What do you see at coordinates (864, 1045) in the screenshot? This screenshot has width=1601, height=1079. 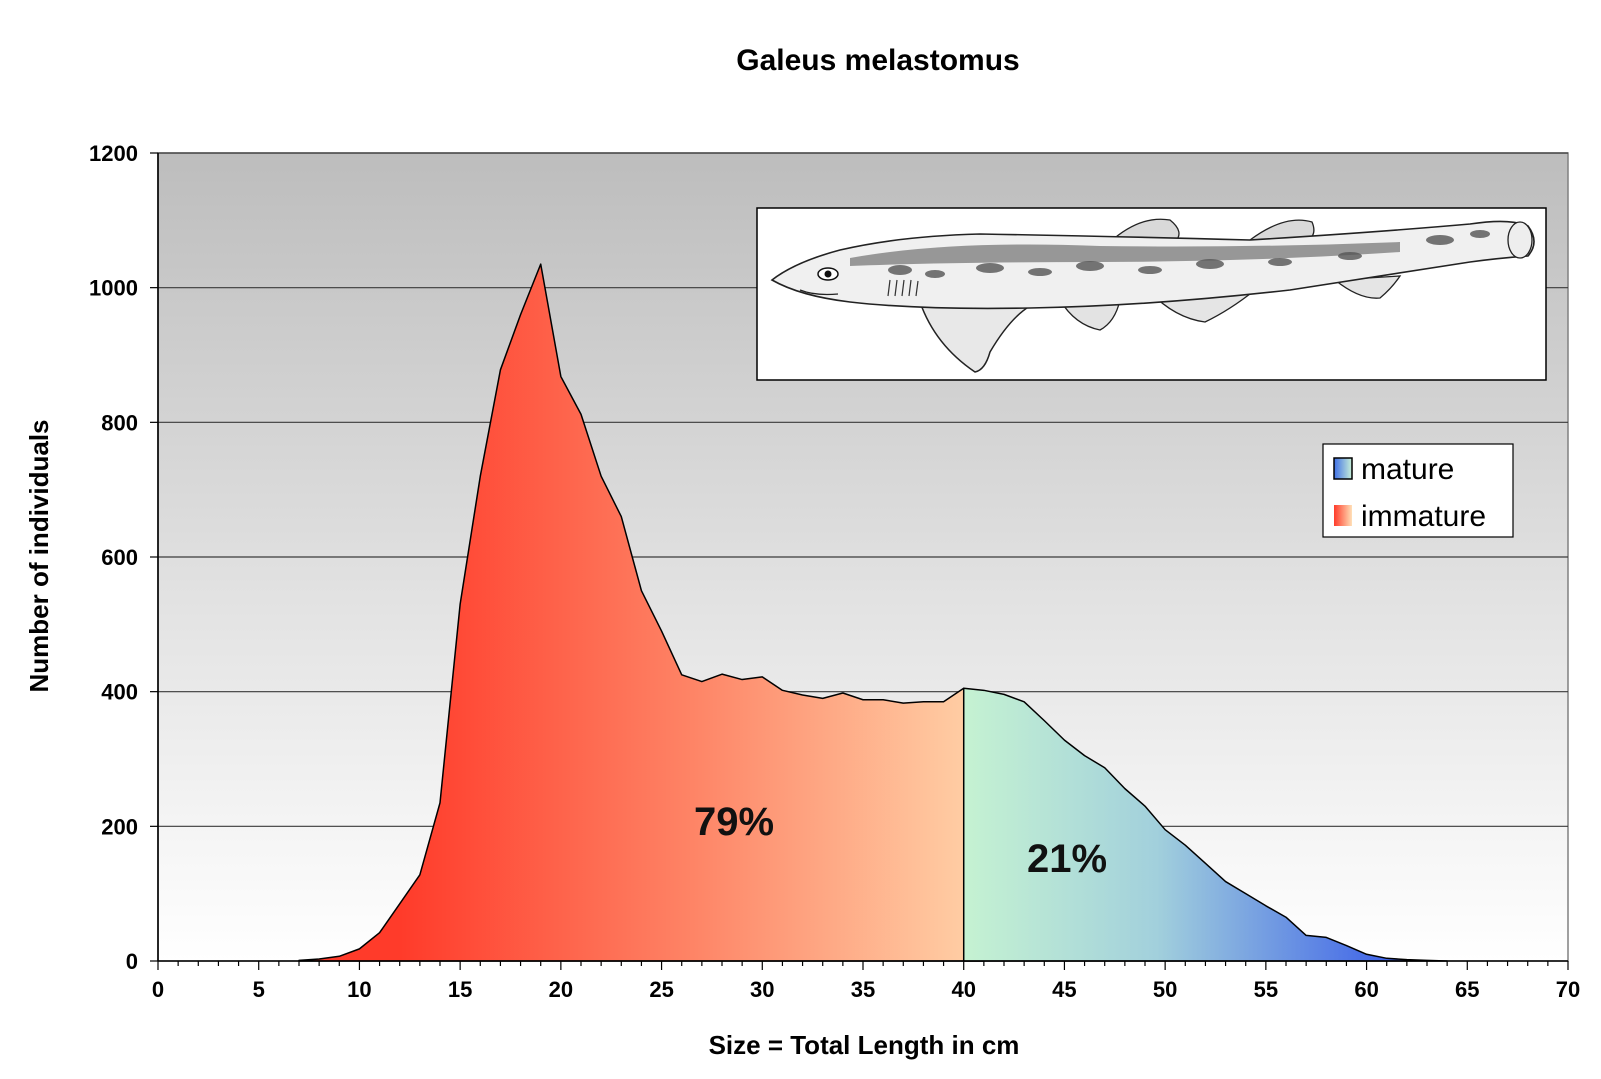 I see `x-axis-label: Size = Total Length in cm` at bounding box center [864, 1045].